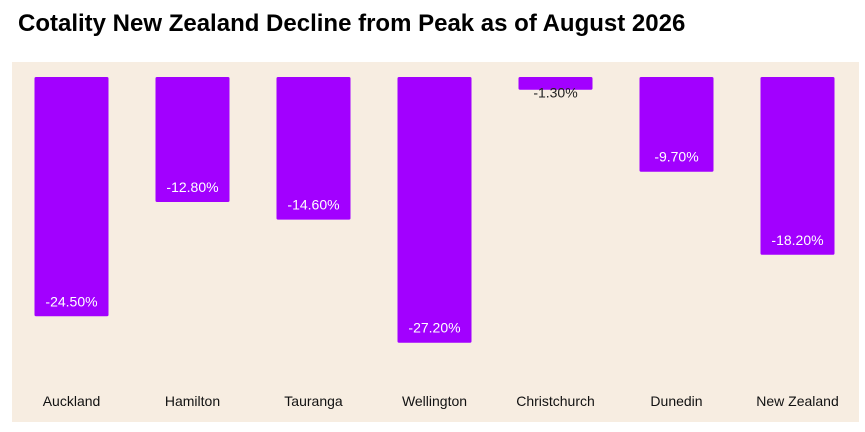  Describe the element at coordinates (192, 401) in the screenshot. I see `category-label-hamilton: Hamilton` at that location.